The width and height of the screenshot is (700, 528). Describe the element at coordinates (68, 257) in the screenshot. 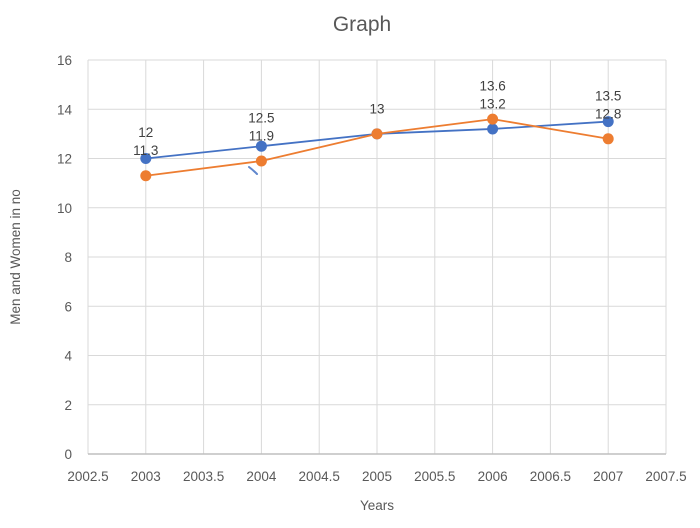

I see `y-tick-label: 8` at that location.